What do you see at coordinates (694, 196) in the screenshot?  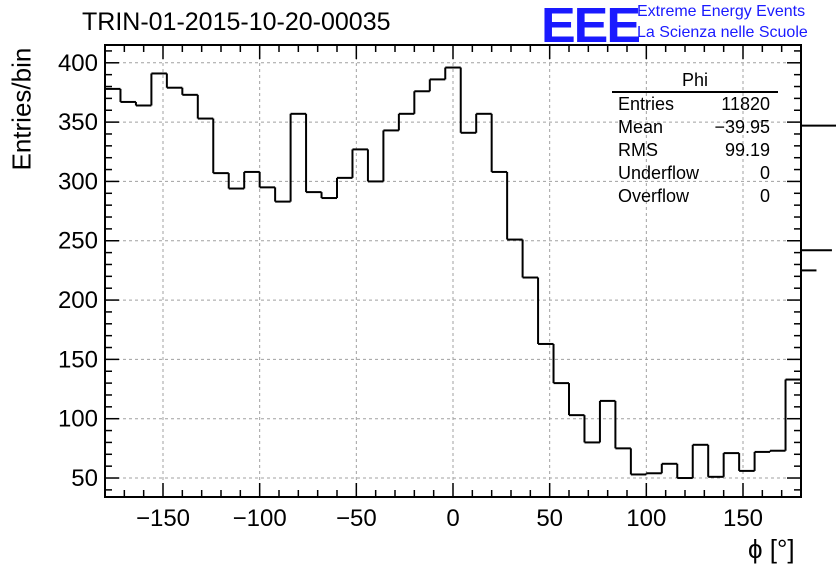 I see `stats-row-overflow: Overflow 0` at bounding box center [694, 196].